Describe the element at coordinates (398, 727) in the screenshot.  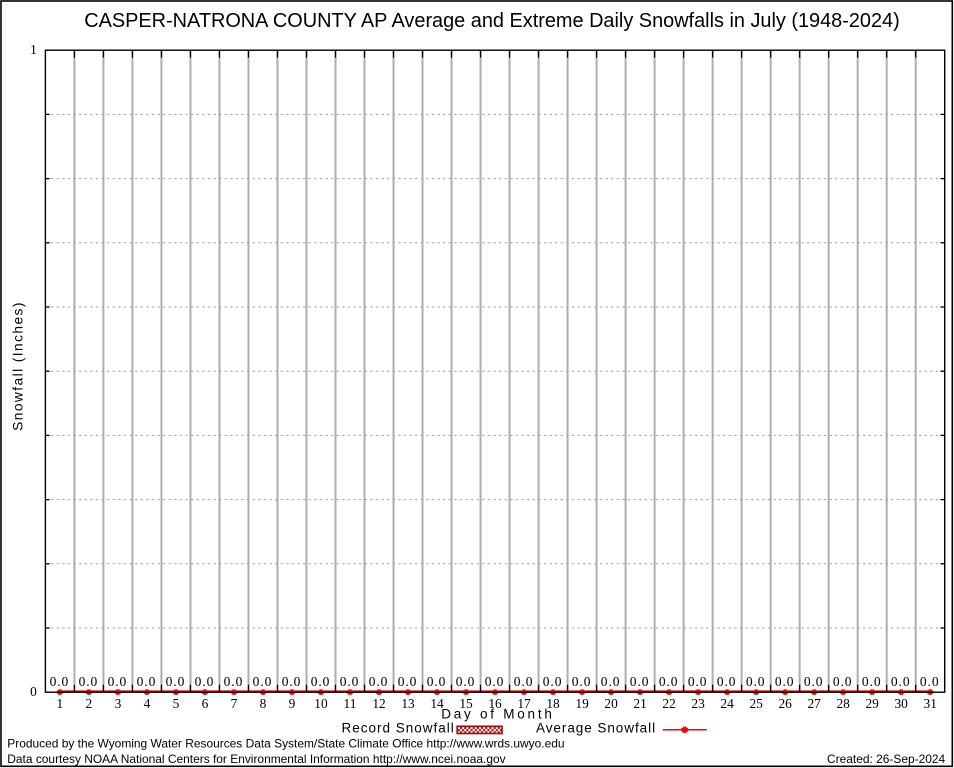
I see `svg-text: Record Snowfall` at that location.